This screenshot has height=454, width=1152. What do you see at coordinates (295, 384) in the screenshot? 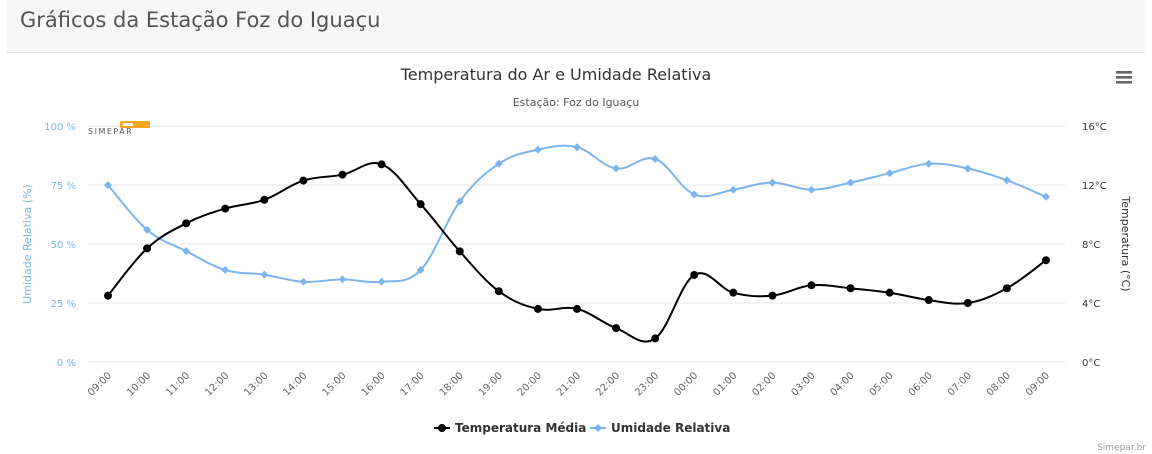
I see `x-tick-label: 14:00` at bounding box center [295, 384].